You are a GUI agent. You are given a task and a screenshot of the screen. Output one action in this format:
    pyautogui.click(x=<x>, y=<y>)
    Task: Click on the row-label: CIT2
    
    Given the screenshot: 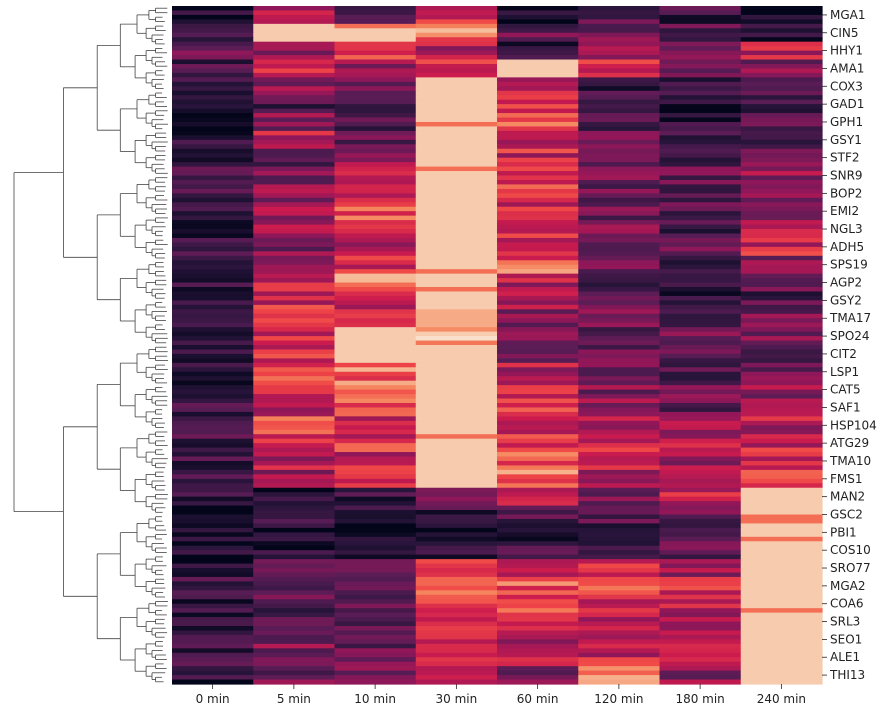 What is the action you would take?
    pyautogui.click(x=843, y=354)
    